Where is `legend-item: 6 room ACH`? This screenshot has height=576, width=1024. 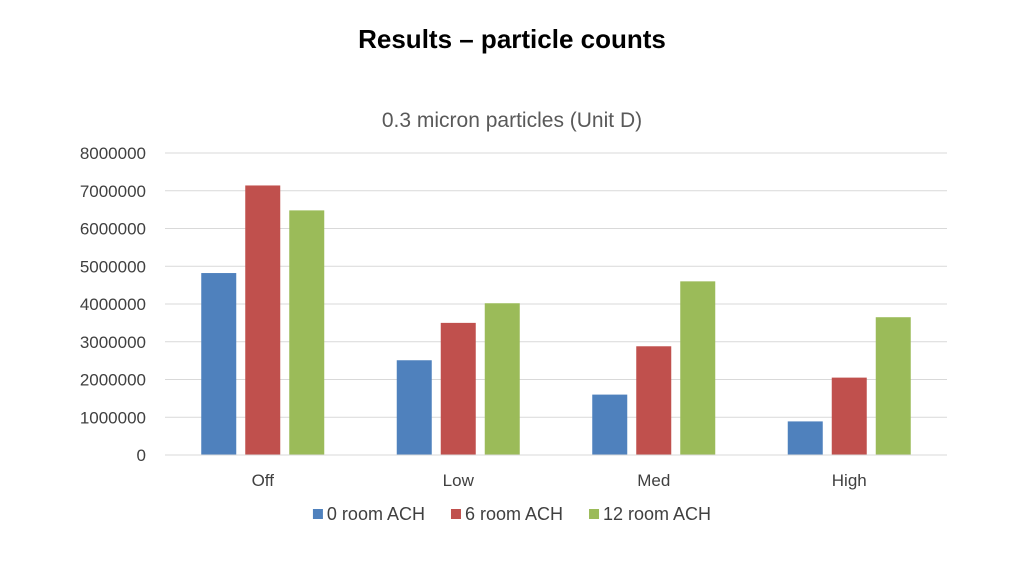 legend-item: 6 room ACH is located at coordinates (506, 514).